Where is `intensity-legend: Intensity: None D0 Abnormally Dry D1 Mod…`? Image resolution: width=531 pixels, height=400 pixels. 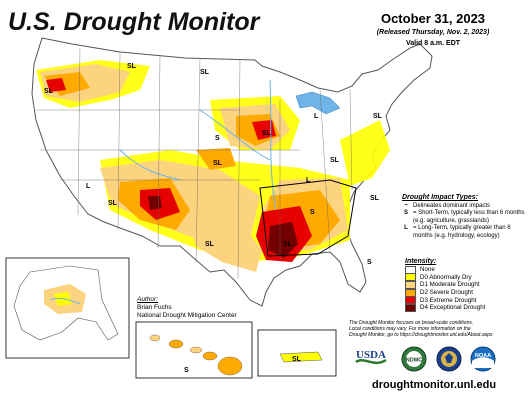
intensity-legend: Intensity: None D0 Abnormally Dry D1 Mod… is located at coordinates (465, 285).